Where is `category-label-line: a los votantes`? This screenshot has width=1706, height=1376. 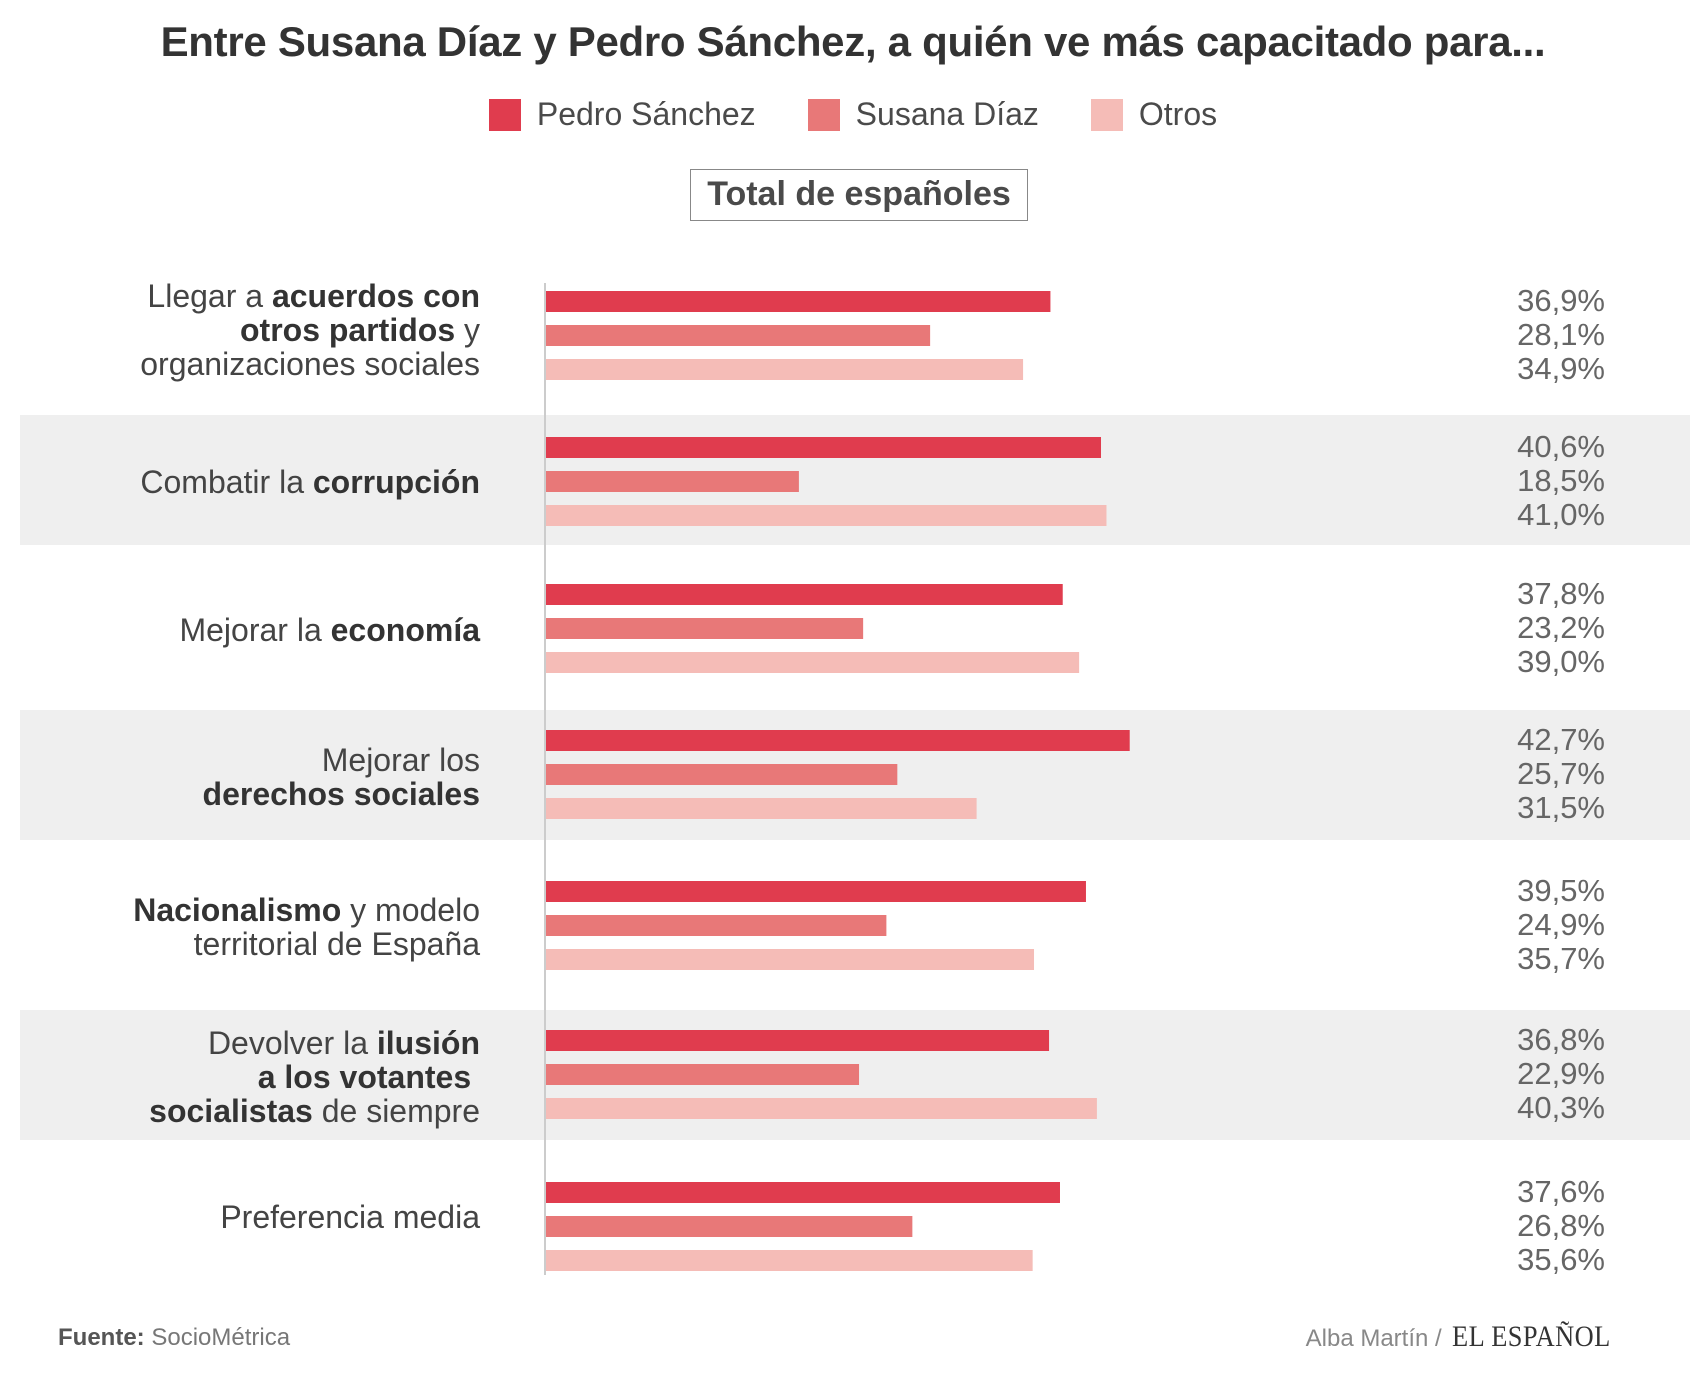
category-label-line: a los votantes is located at coordinates (275, 1077).